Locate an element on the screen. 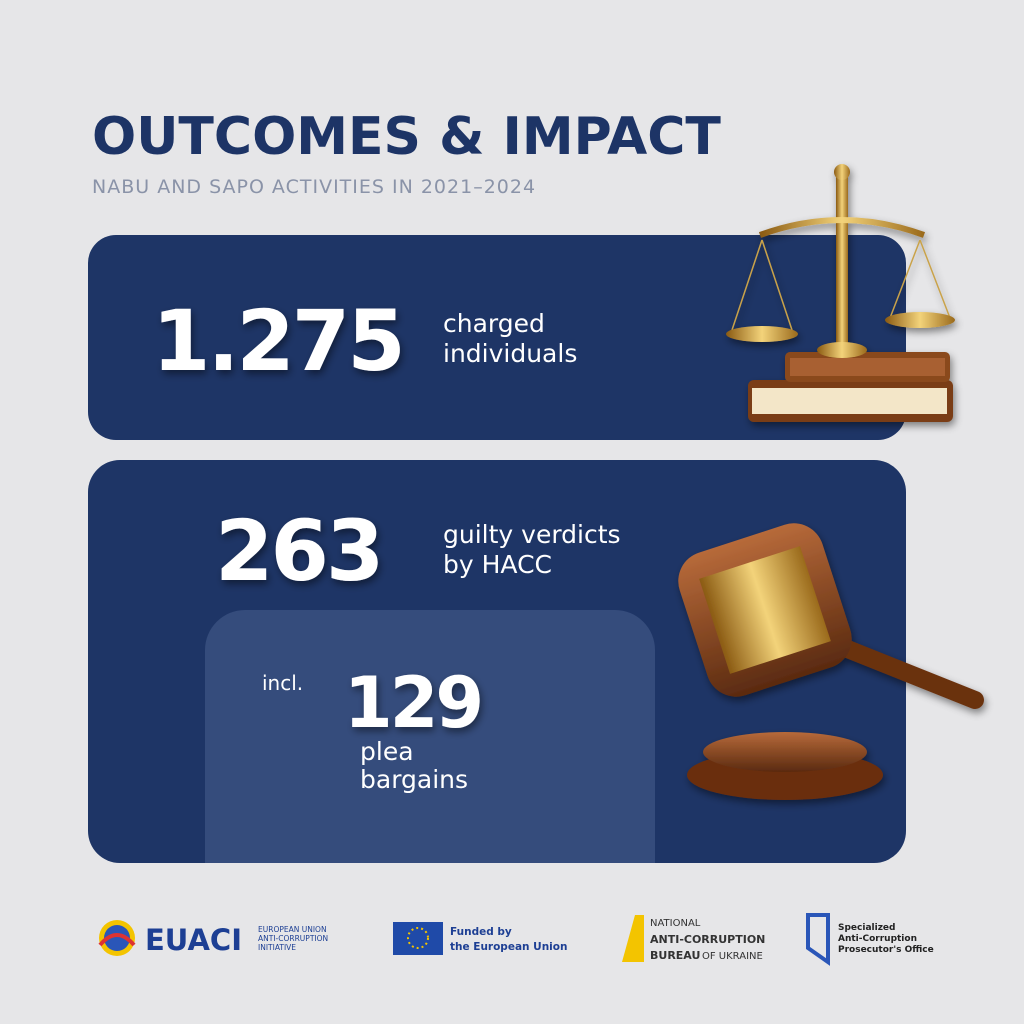 The width and height of the screenshot is (1024, 1024). stat-label: guilty verdicts is located at coordinates (532, 534).